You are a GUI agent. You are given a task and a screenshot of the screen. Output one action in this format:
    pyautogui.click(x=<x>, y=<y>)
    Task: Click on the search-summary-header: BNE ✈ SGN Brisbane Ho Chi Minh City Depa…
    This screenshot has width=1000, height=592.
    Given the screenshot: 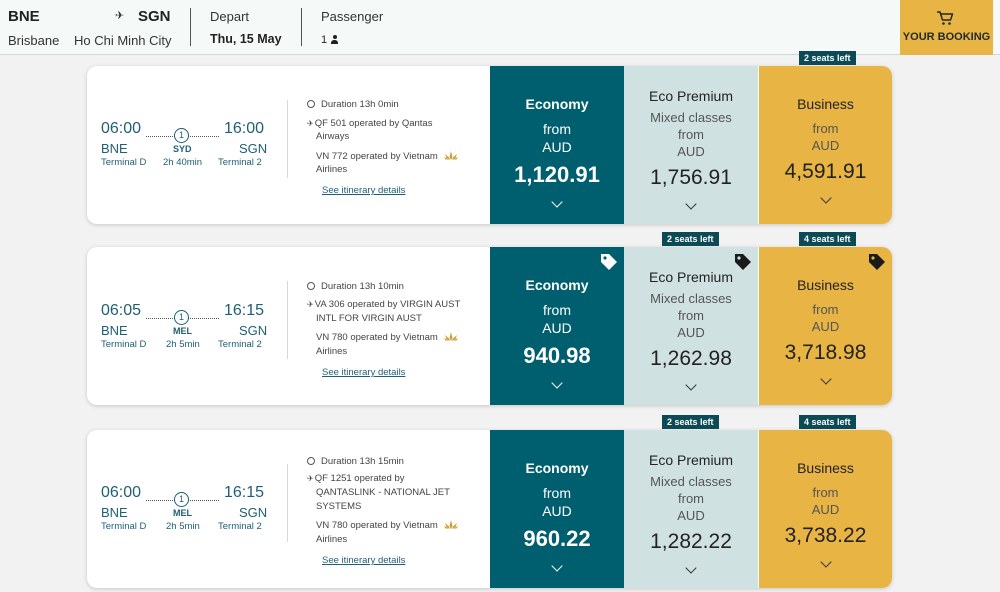 What is the action you would take?
    pyautogui.click(x=500, y=27)
    